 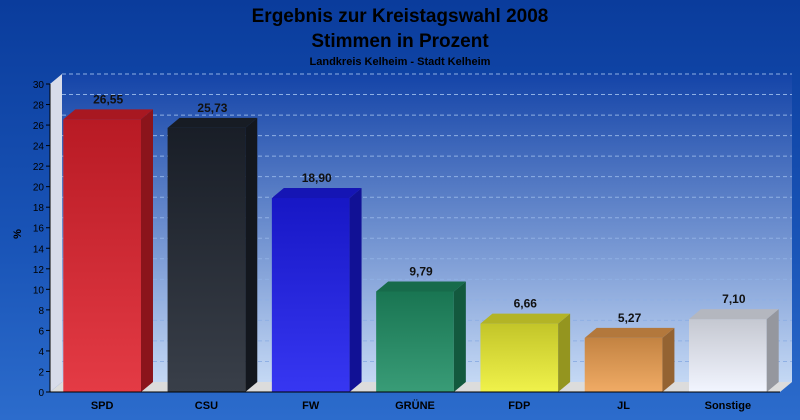 I want to click on y-tick-label: 22, so click(x=39, y=167).